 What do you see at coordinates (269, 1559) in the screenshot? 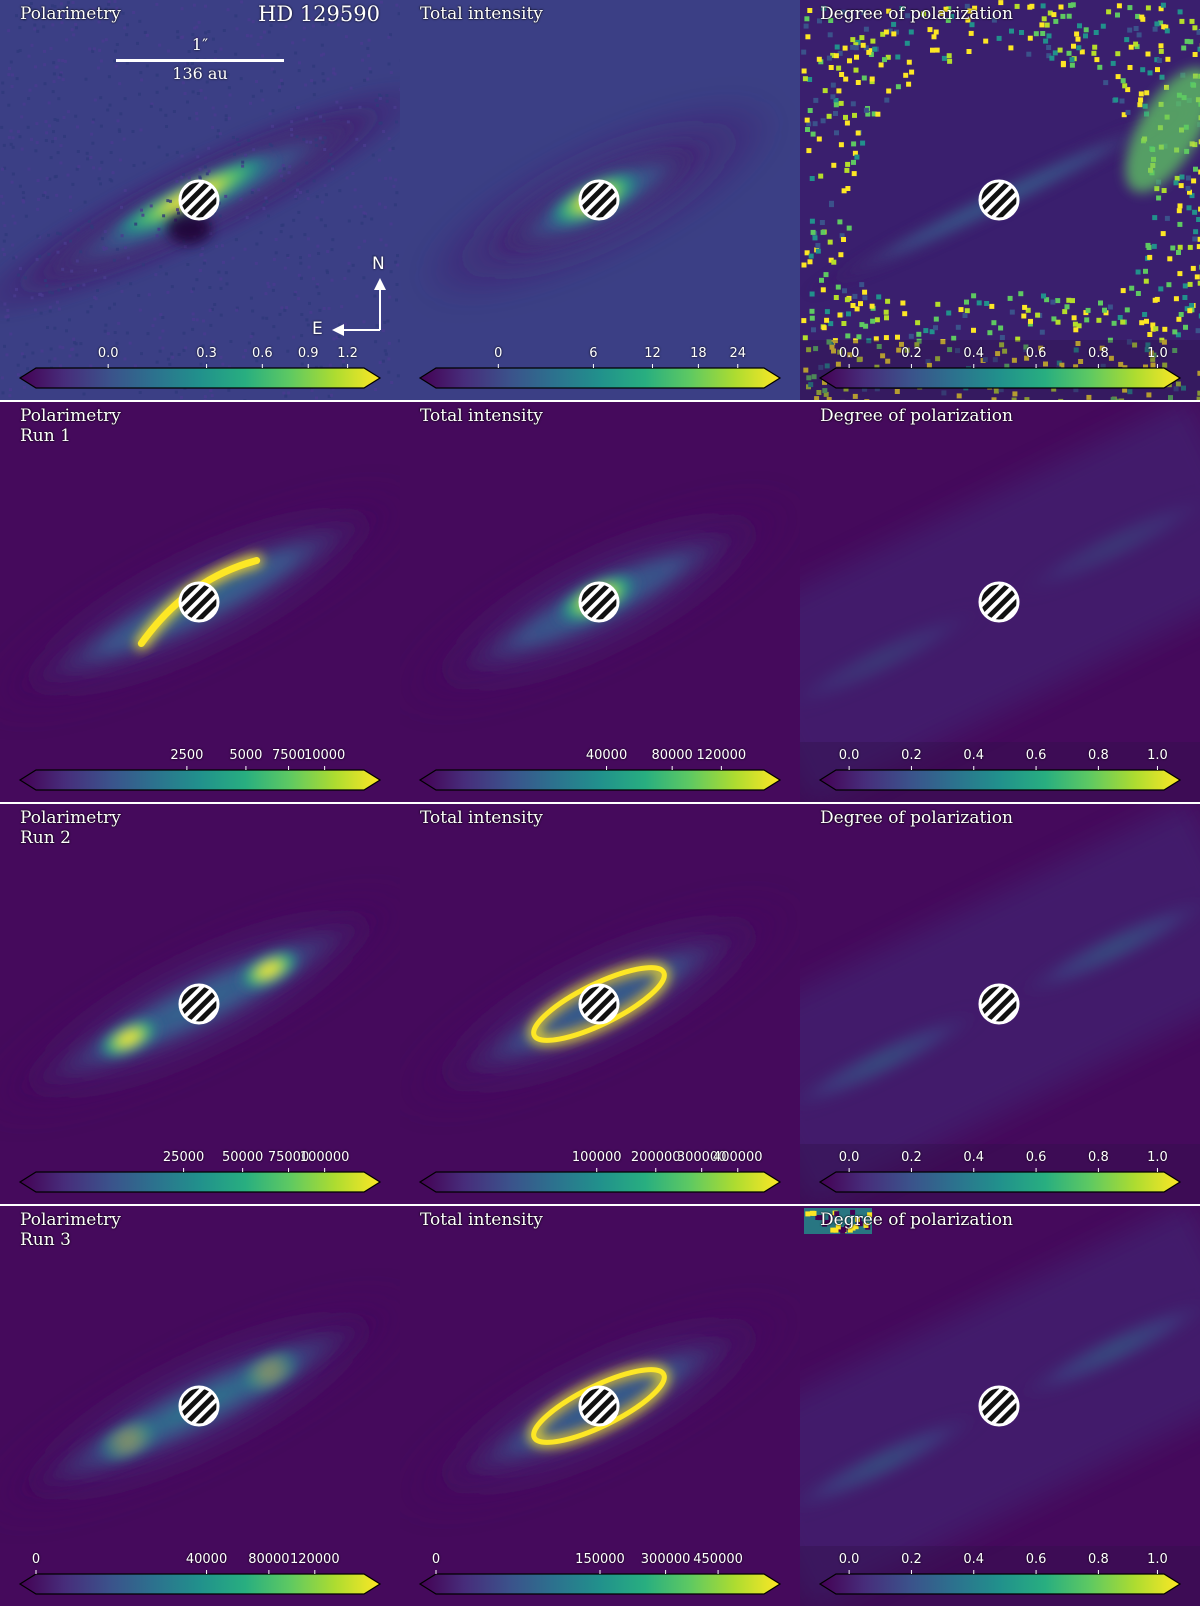
I see `colorbar-tick-label: 80000` at bounding box center [269, 1559].